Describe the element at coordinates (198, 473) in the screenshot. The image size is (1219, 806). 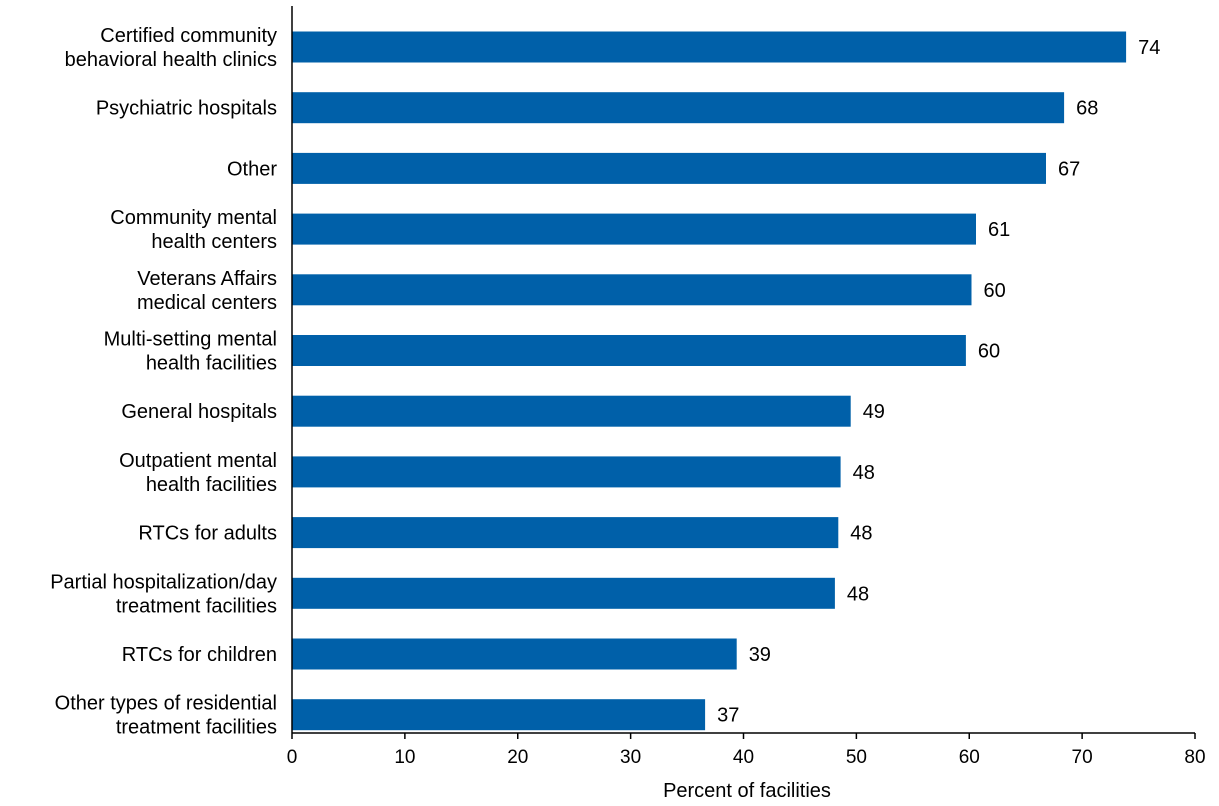
I see `category-label: Outpatient mental health facilities` at that location.